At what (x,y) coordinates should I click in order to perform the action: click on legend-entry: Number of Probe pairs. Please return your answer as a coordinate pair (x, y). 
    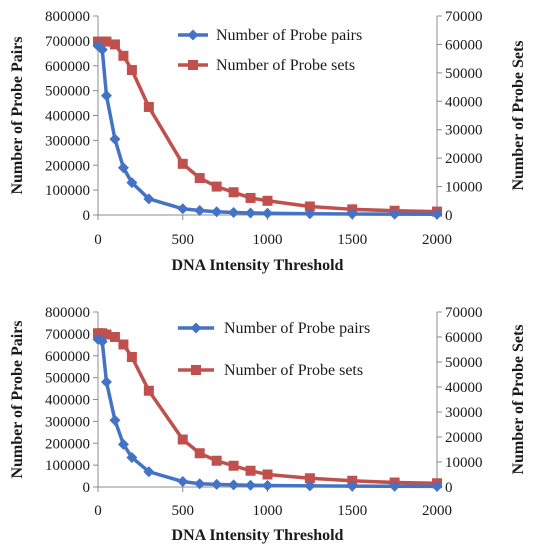
    Looking at the image, I should click on (270, 35).